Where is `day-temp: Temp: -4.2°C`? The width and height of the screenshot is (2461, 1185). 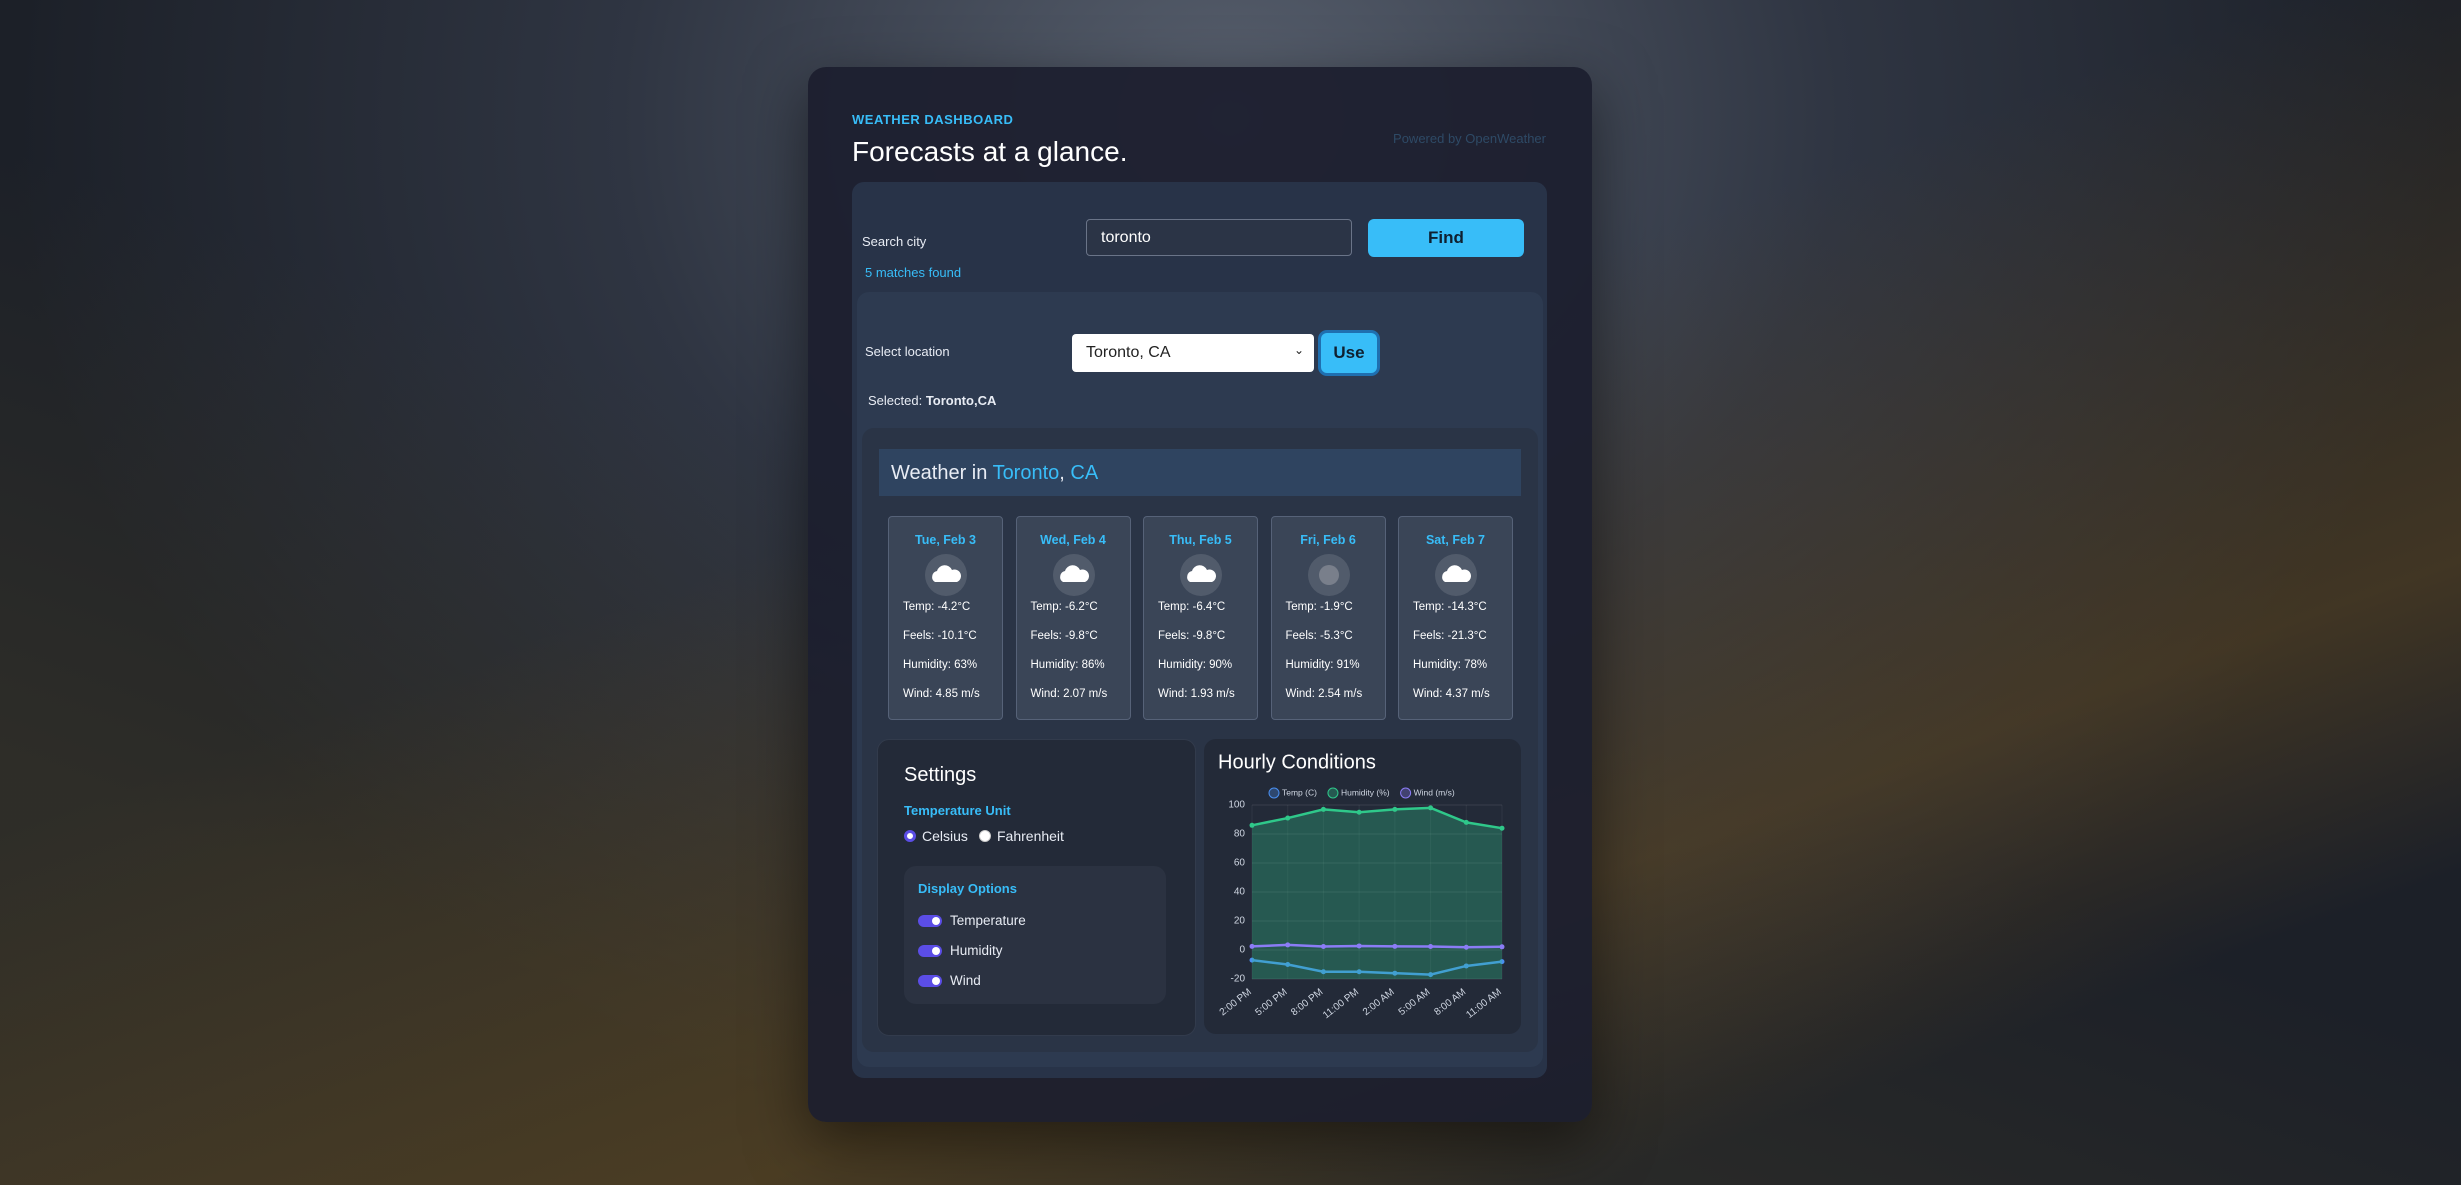 day-temp: Temp: -4.2°C is located at coordinates (937, 607).